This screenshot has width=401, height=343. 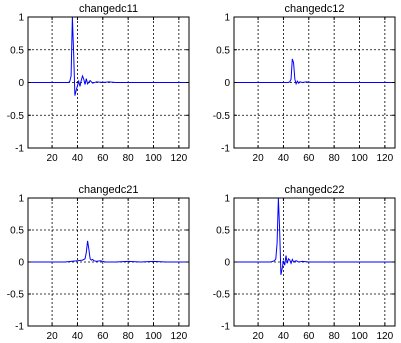 What do you see at coordinates (109, 190) in the screenshot?
I see `subplot-title: changedc21` at bounding box center [109, 190].